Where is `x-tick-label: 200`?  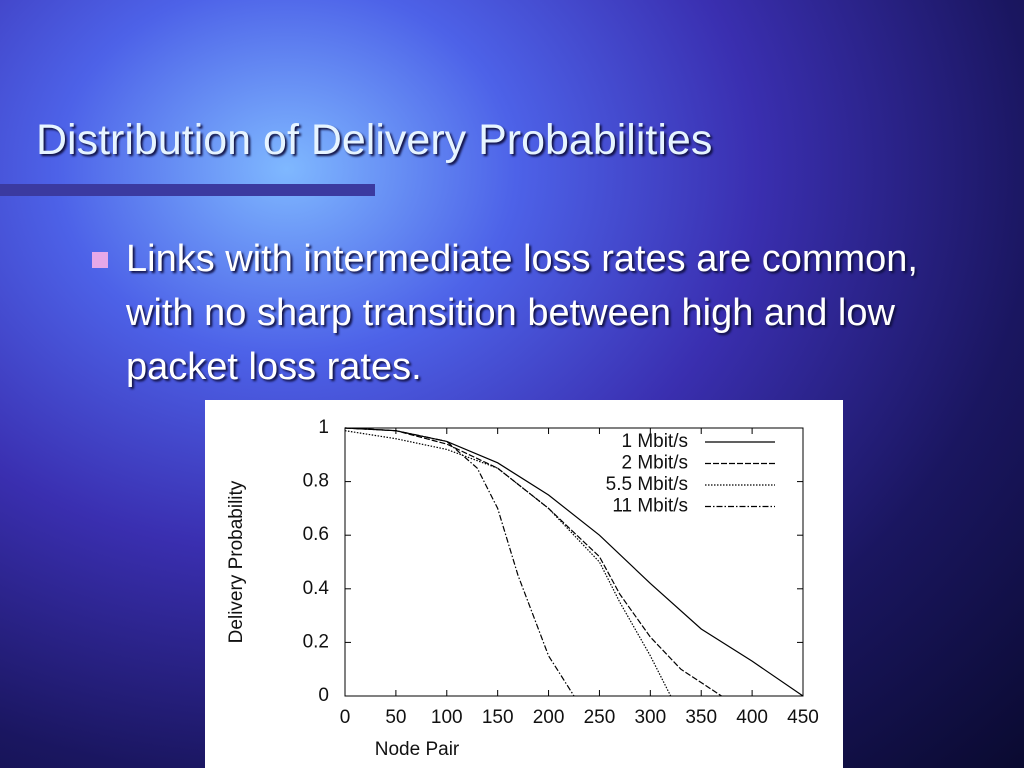
x-tick-label: 200 is located at coordinates (549, 717).